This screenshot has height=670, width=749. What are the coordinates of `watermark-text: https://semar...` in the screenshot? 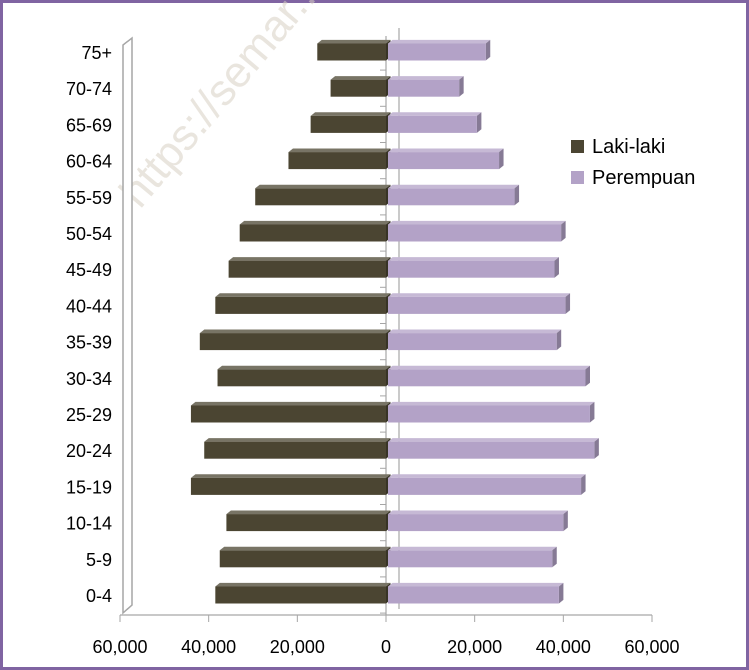 It's located at (221, 108).